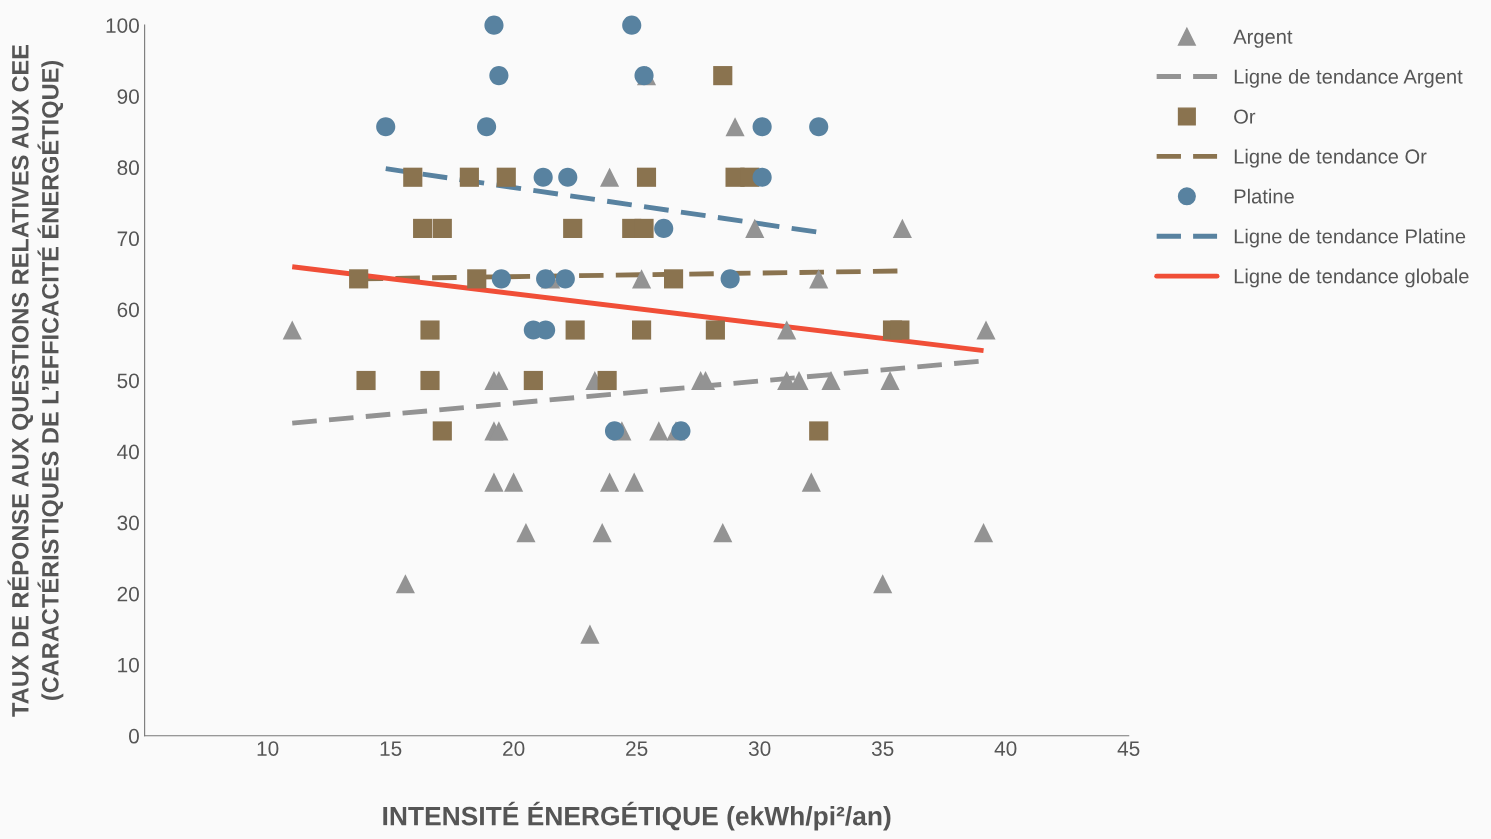 This screenshot has width=1491, height=839. Describe the element at coordinates (128, 665) in the screenshot. I see `y-tick-label: 10` at that location.